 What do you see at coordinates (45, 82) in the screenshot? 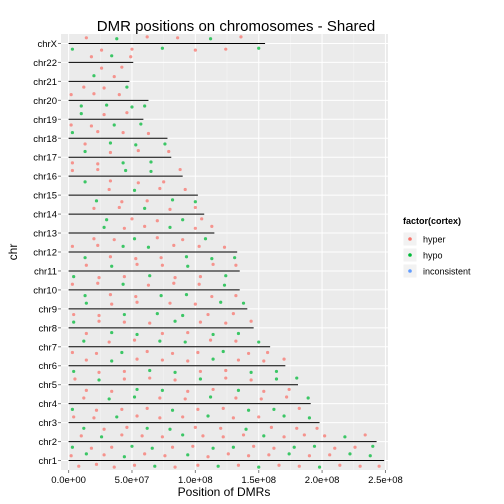
I see `y-tick-label: chr21` at bounding box center [45, 82].